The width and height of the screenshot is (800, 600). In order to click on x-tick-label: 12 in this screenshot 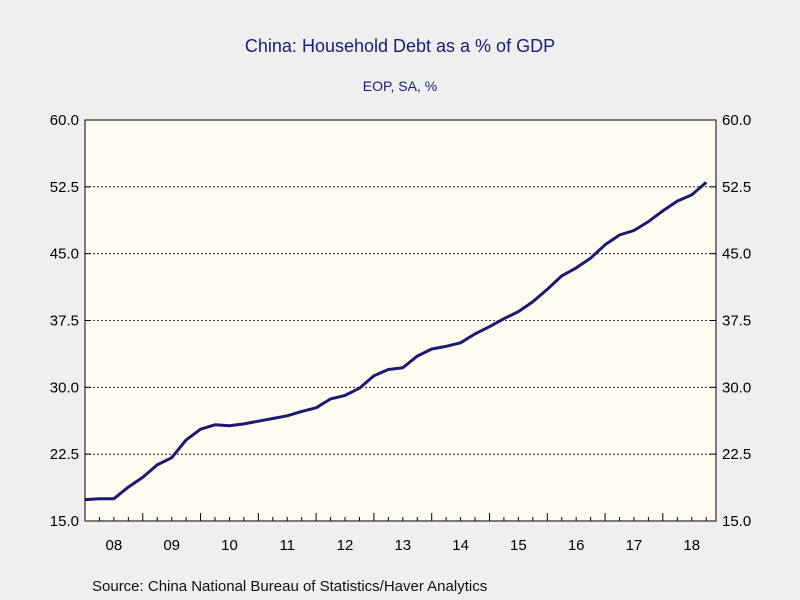, I will do `click(345, 545)`.